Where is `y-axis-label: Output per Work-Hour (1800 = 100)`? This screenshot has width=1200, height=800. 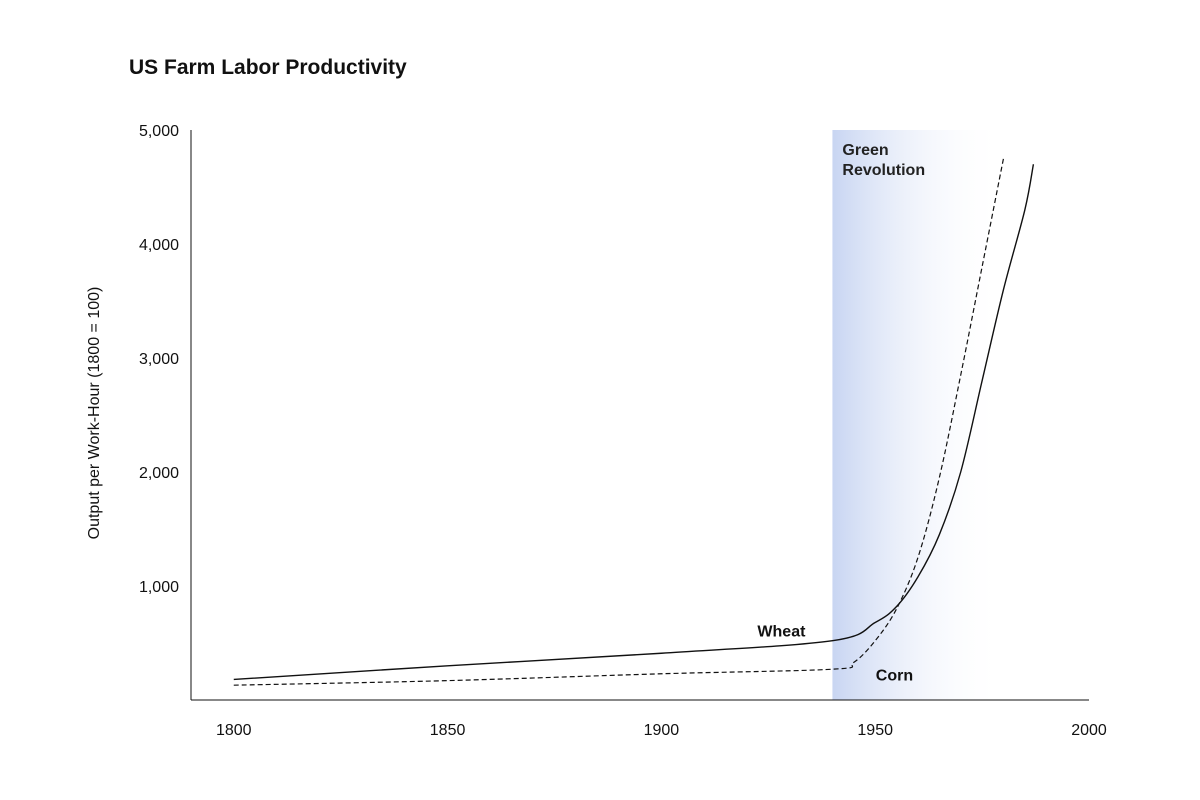 y-axis-label: Output per Work-Hour (1800 = 100) is located at coordinates (94, 413).